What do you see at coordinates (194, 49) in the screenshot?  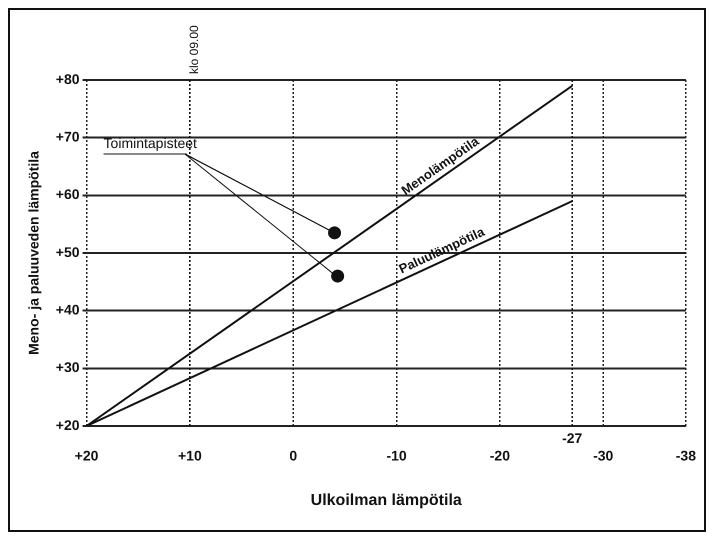 I see `ref-line-label: klo 09.00` at bounding box center [194, 49].